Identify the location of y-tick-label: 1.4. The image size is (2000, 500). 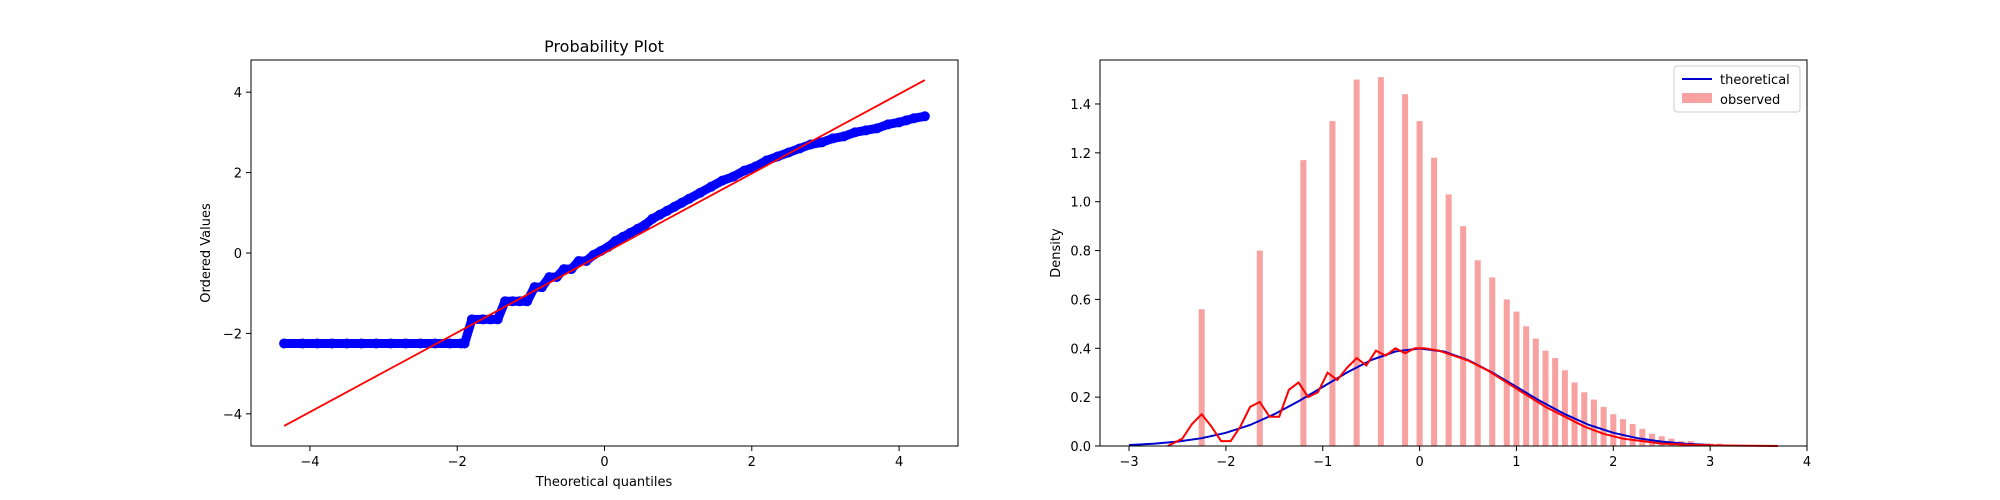
(1080, 105).